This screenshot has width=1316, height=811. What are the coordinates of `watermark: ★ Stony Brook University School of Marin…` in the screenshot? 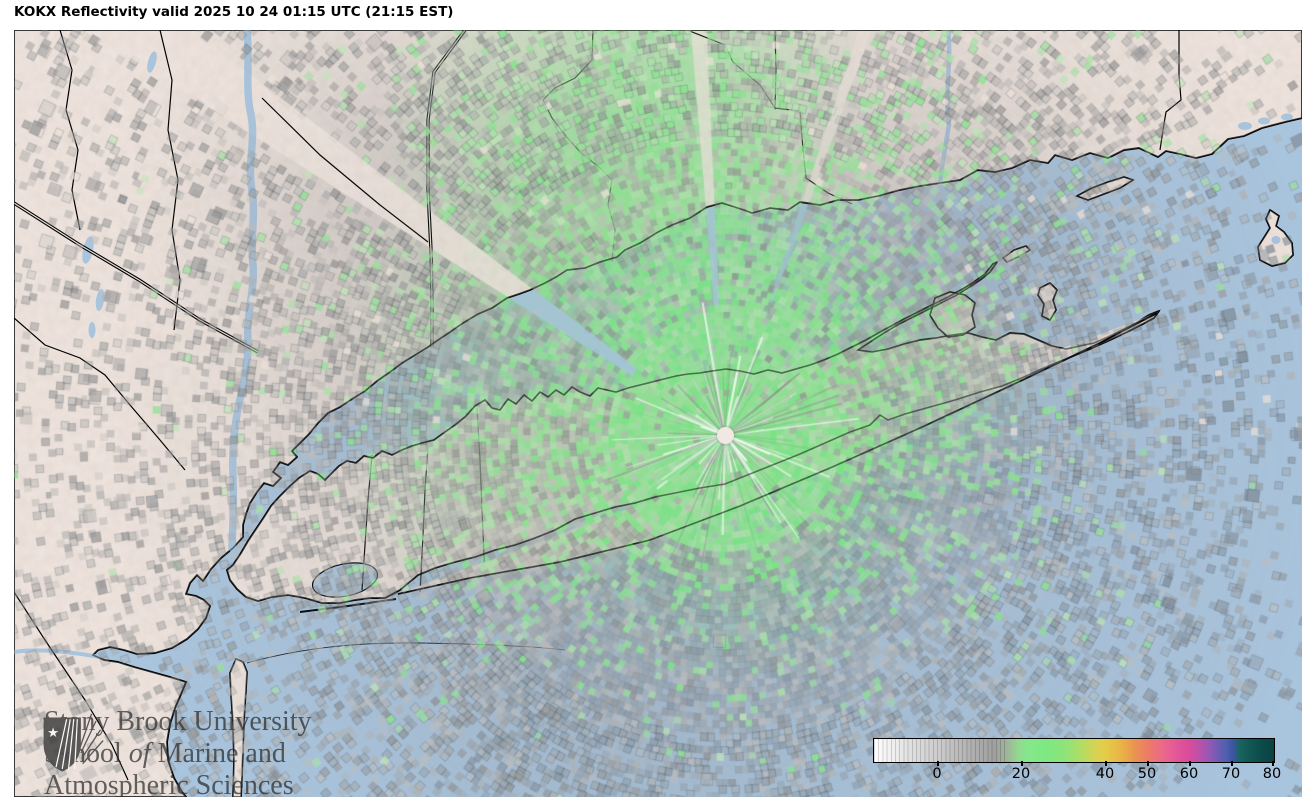 It's located at (176, 751).